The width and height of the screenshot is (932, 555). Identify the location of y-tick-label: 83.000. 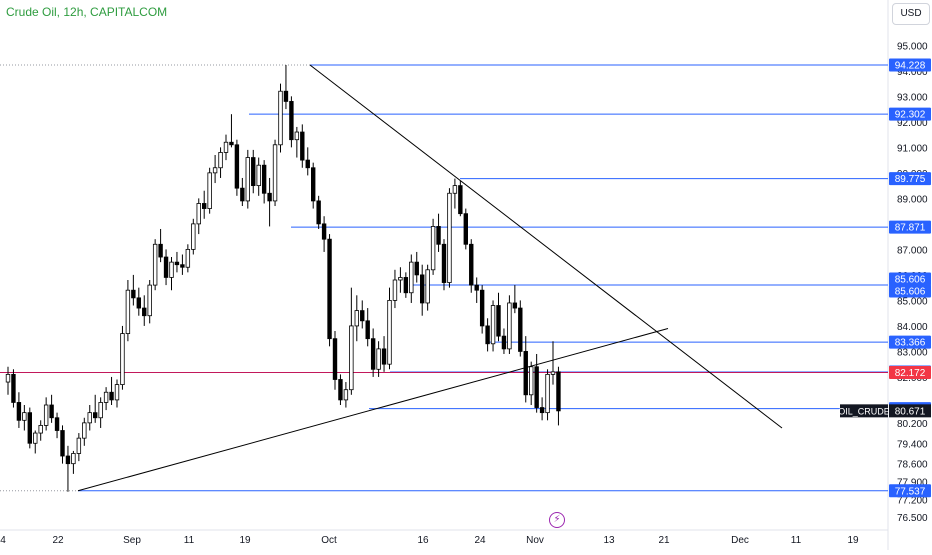
(912, 352).